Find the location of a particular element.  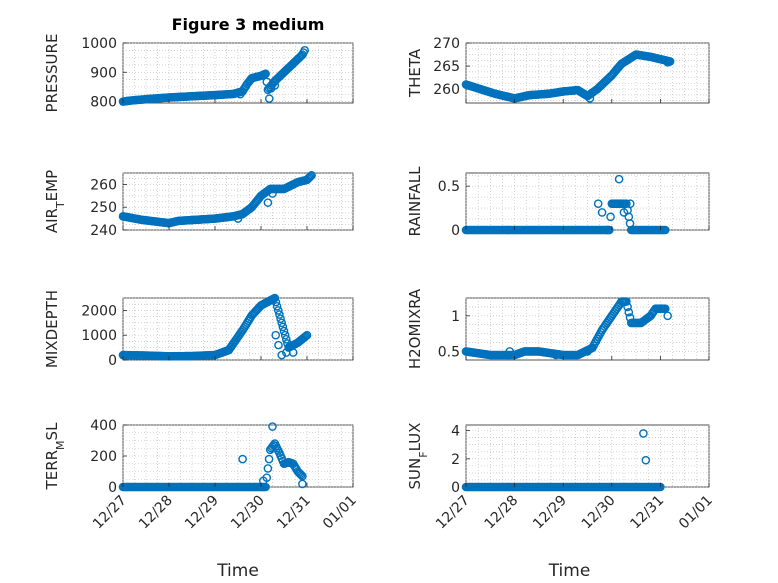

x-tick-label: 12/28 is located at coordinates (502, 513).